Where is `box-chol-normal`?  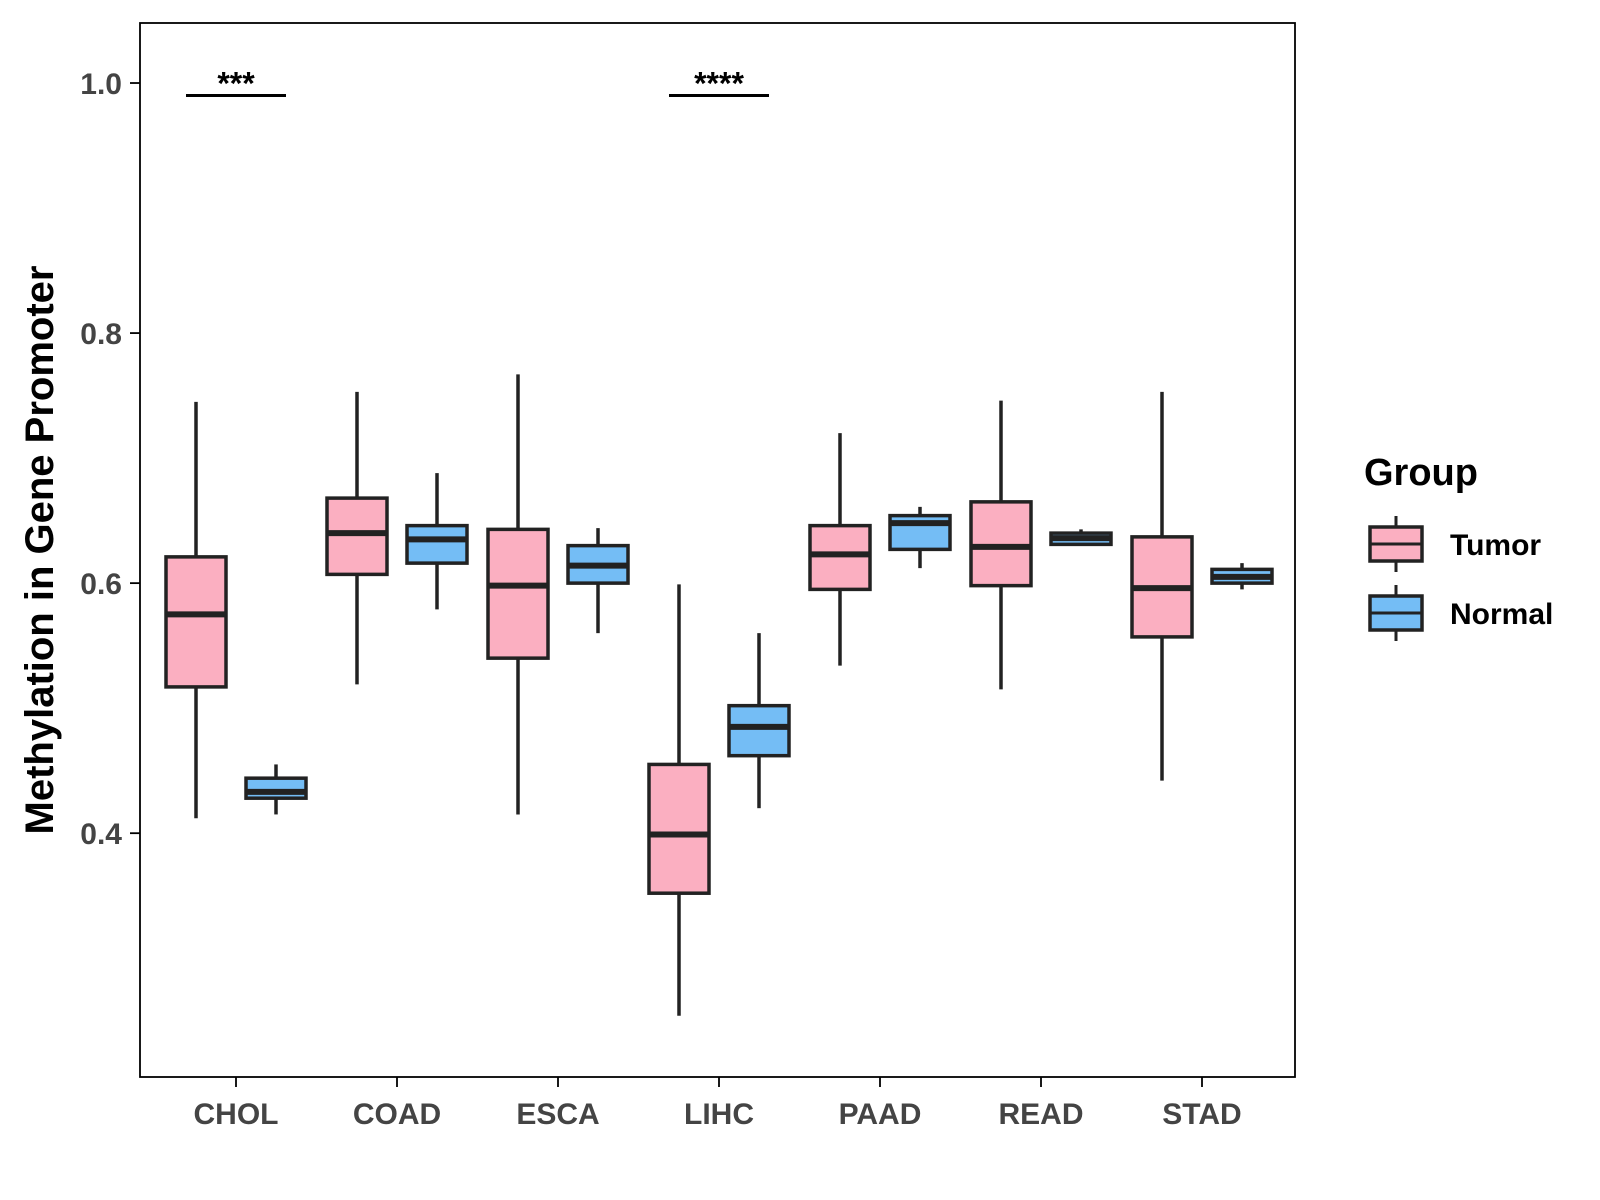
box-chol-normal is located at coordinates (276, 789).